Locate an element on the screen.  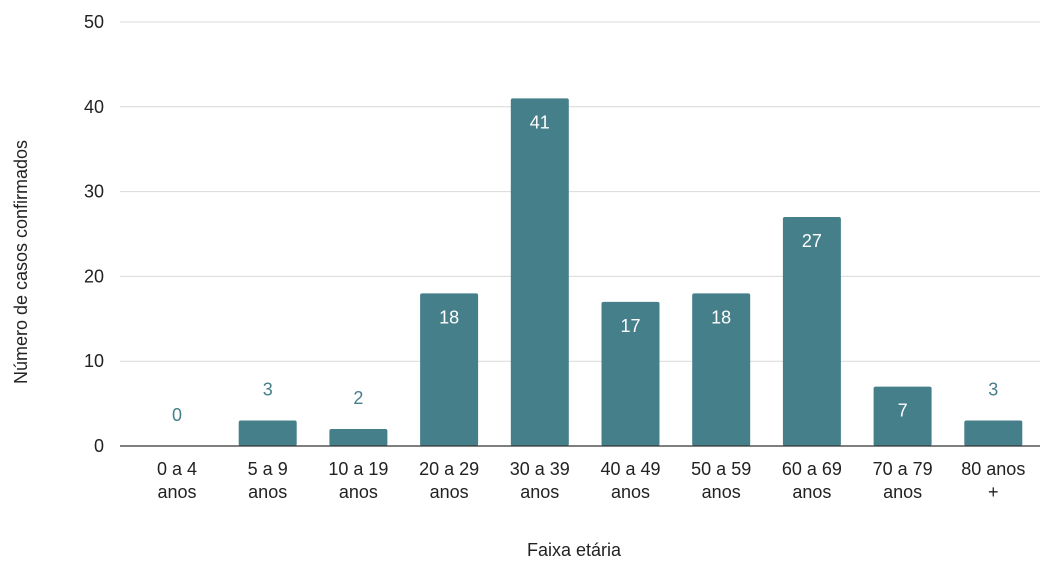
y-axis-ticks: 0 10 20 30 40 50 is located at coordinates (94, 234).